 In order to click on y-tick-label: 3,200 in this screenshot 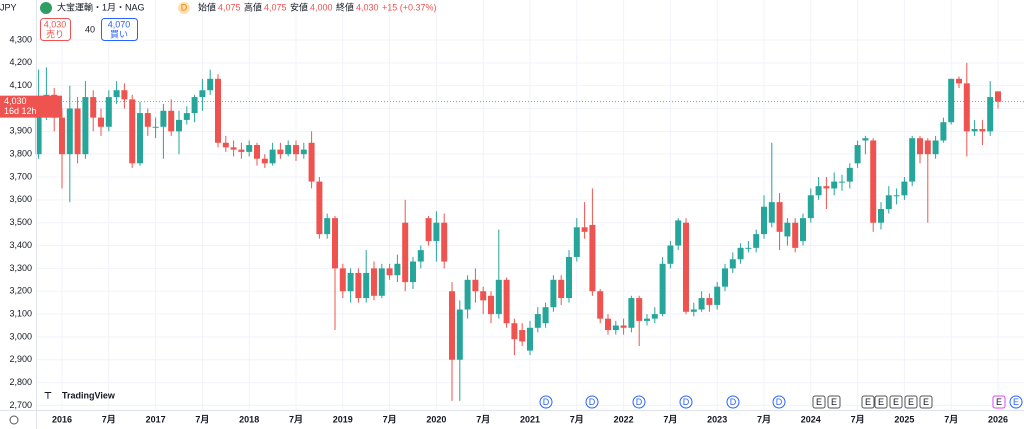, I will do `click(20, 291)`.